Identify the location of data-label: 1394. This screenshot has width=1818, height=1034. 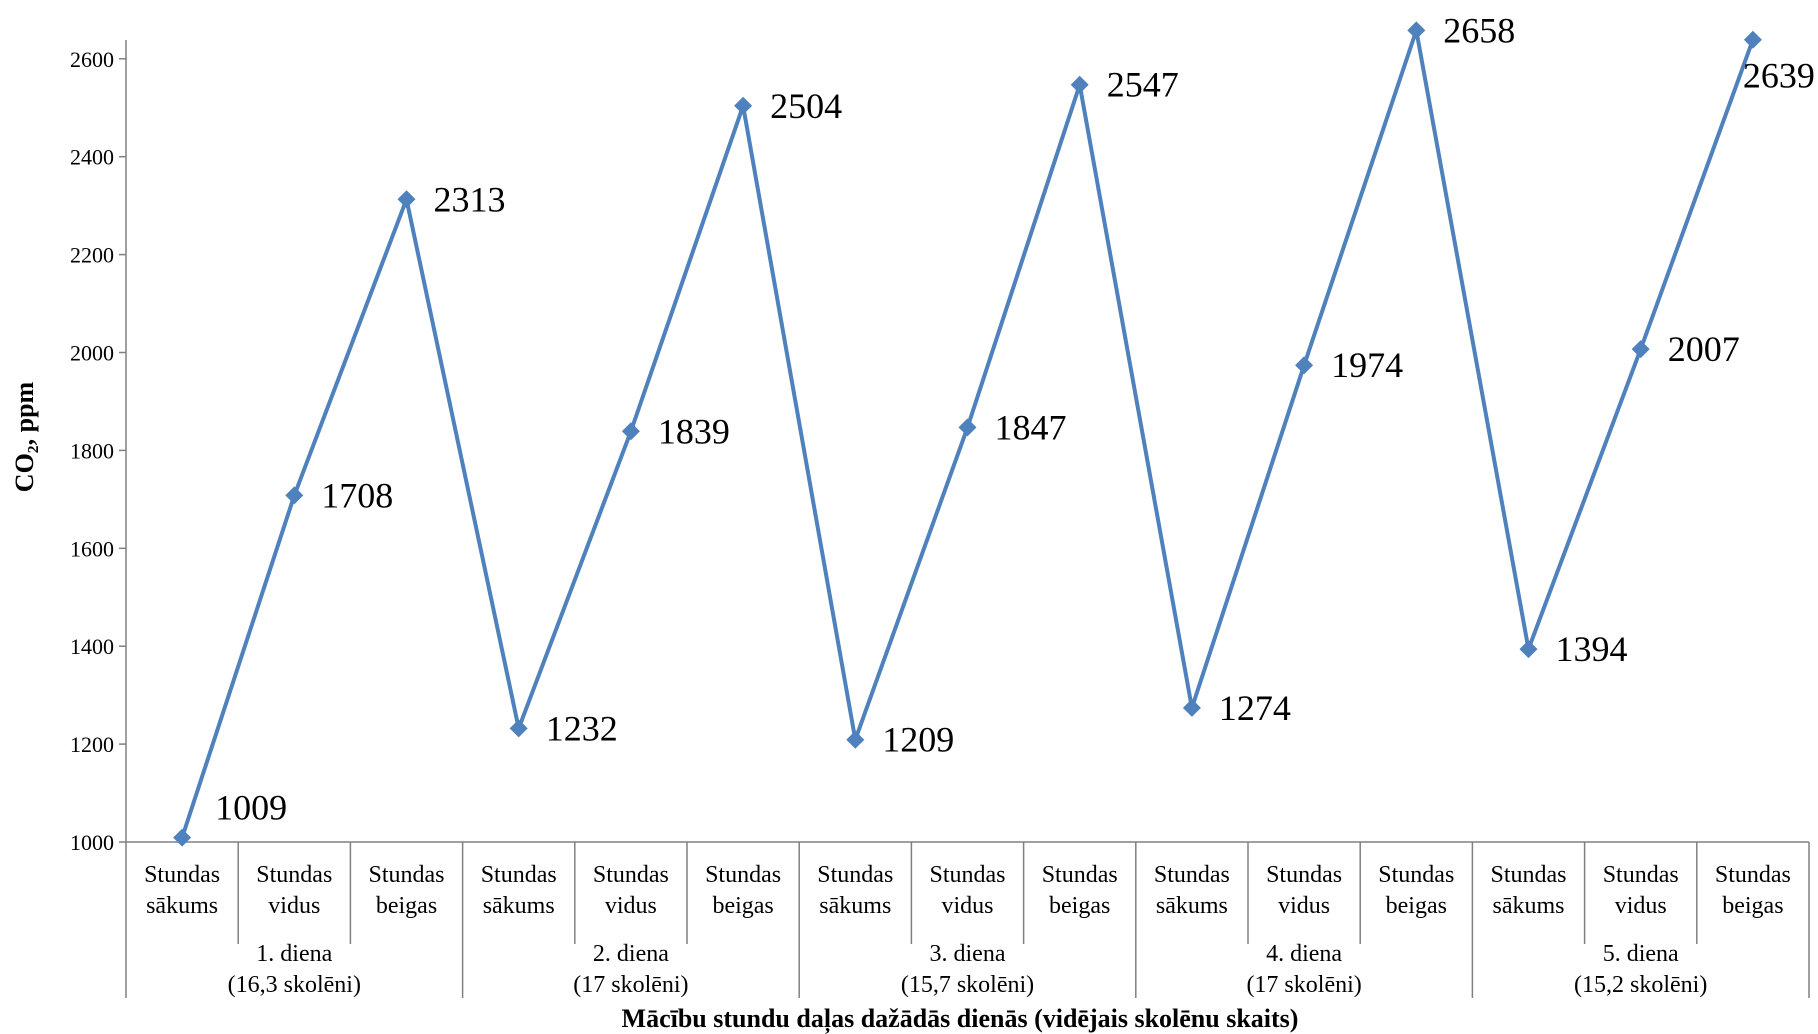
(1592, 649).